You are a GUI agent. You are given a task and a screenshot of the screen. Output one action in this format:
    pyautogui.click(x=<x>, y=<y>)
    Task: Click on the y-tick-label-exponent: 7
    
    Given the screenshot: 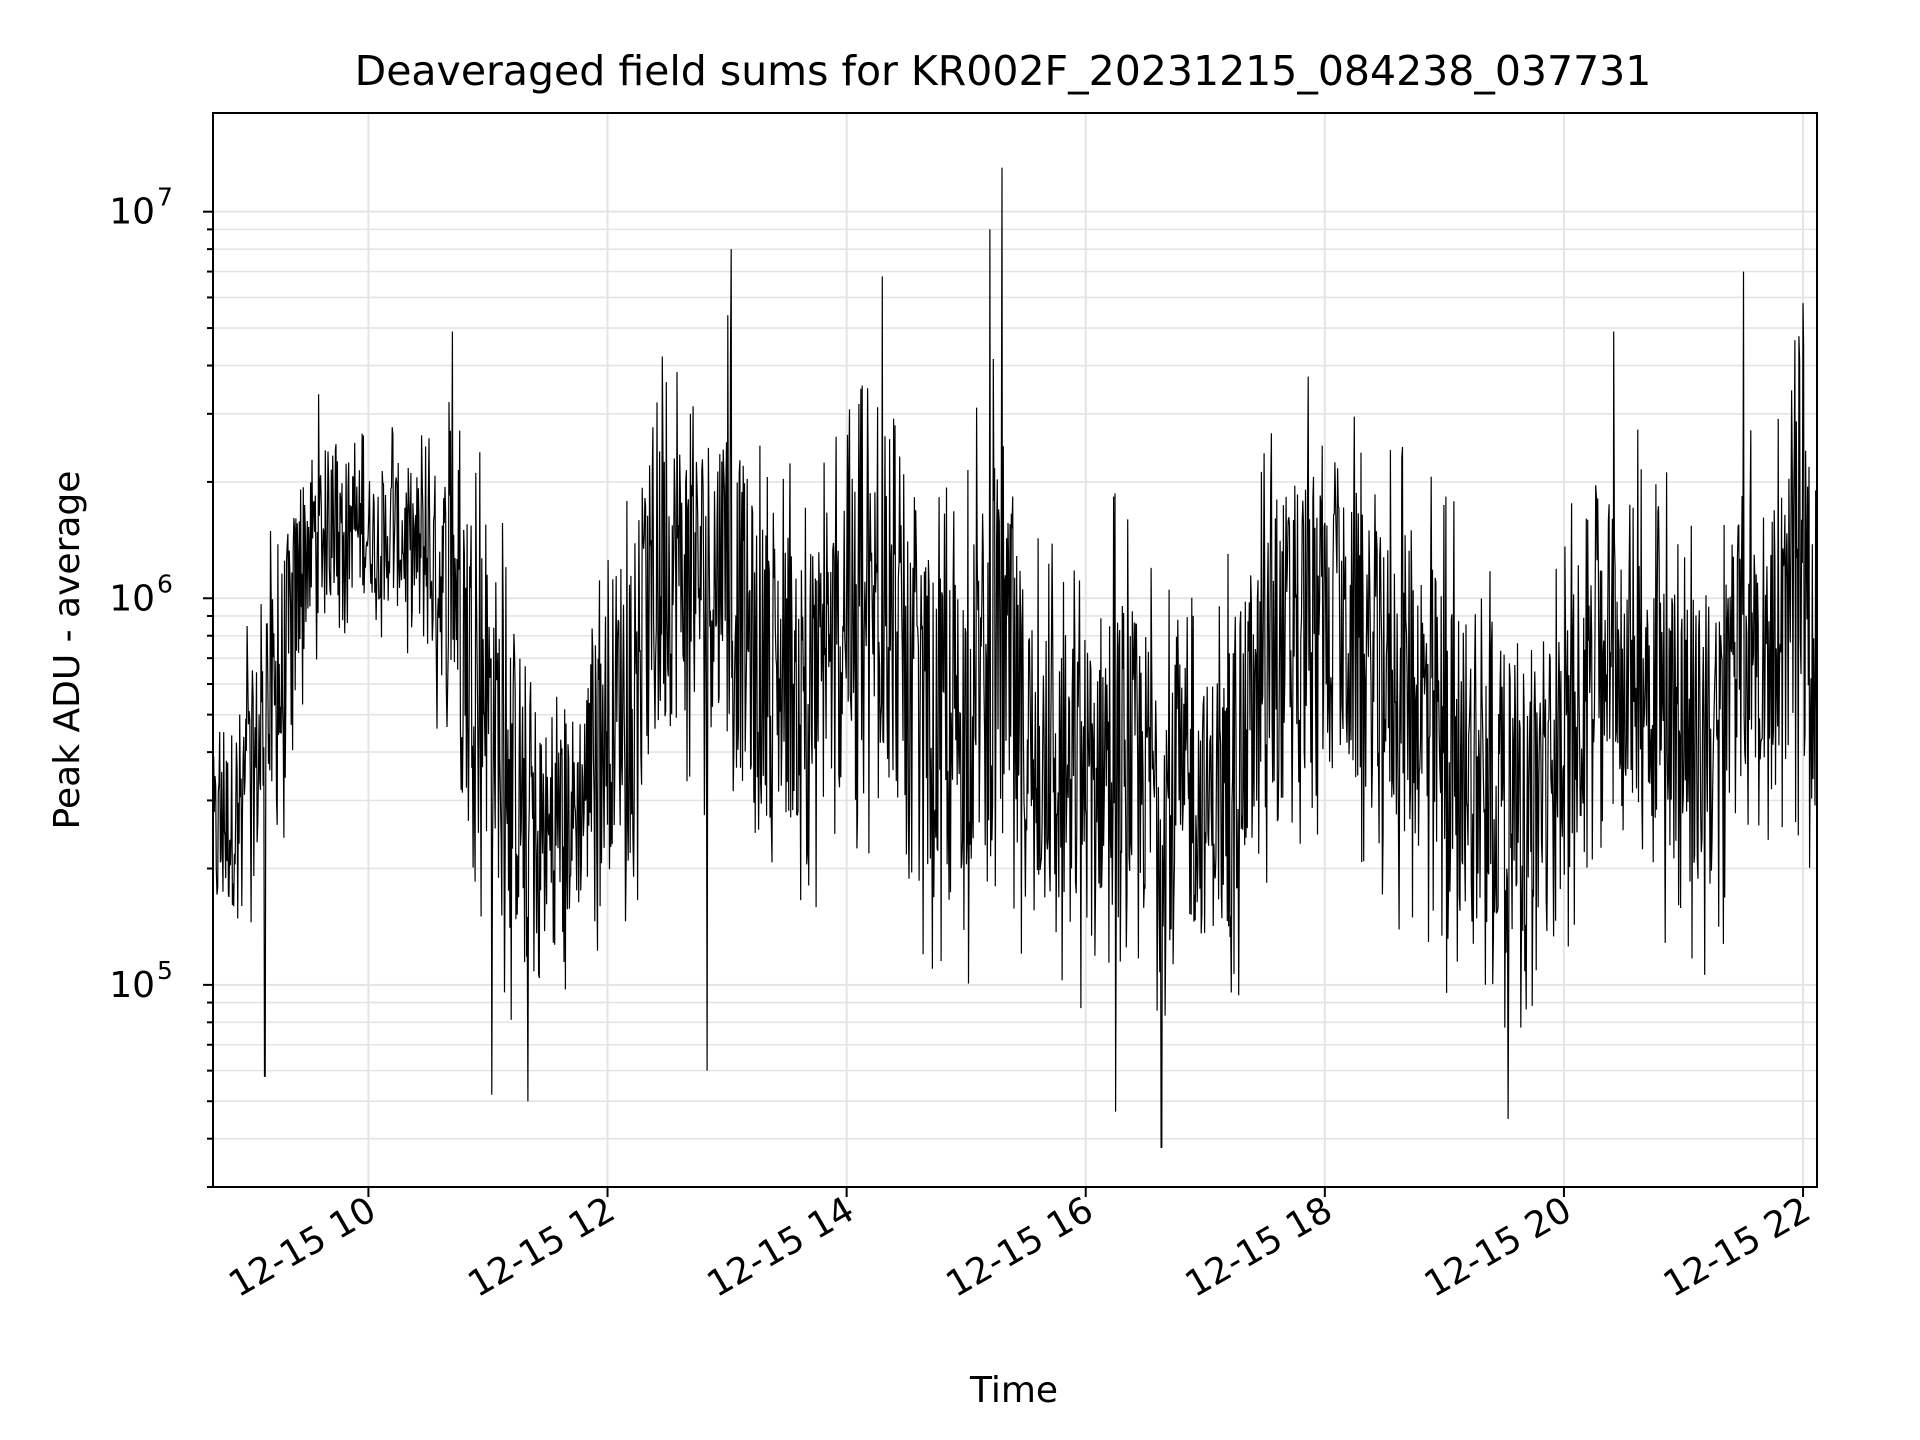 What is the action you would take?
    pyautogui.click(x=165, y=197)
    